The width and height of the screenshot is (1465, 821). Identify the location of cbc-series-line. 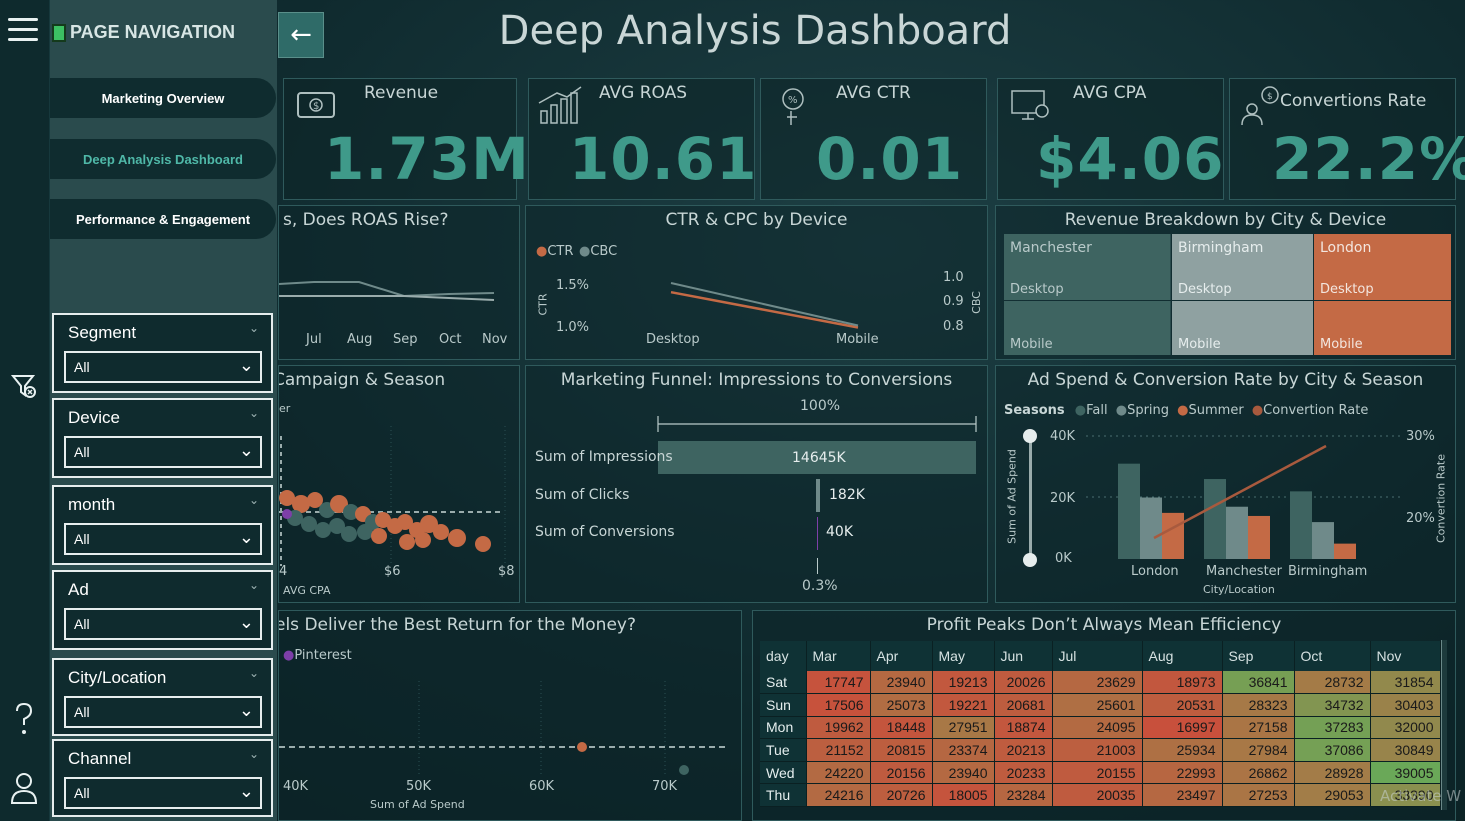
(764, 304).